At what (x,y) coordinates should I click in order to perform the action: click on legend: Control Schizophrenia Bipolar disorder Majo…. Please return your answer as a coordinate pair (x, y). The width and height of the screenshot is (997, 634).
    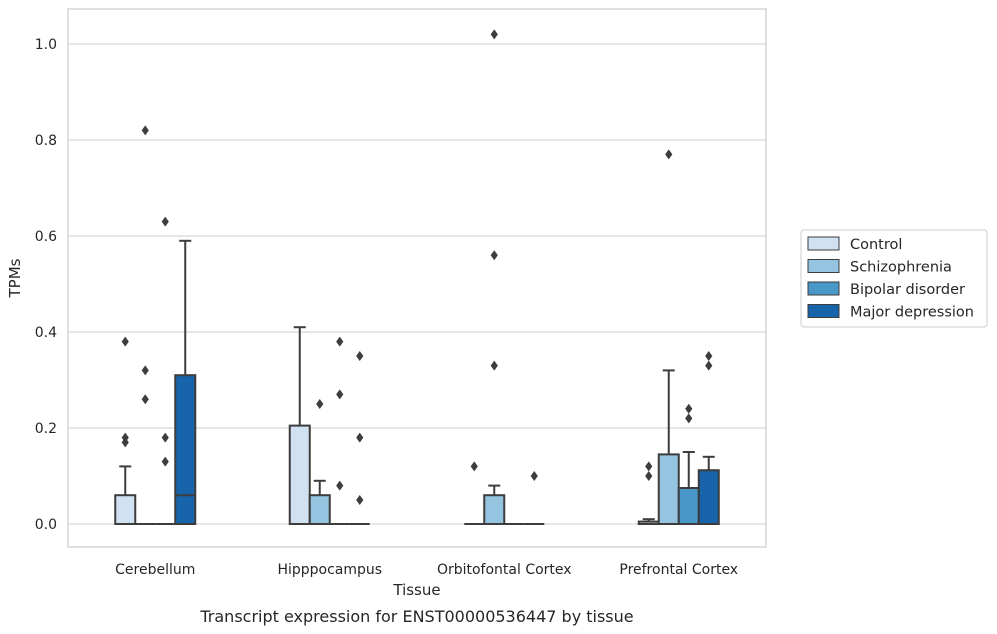
    Looking at the image, I should click on (894, 278).